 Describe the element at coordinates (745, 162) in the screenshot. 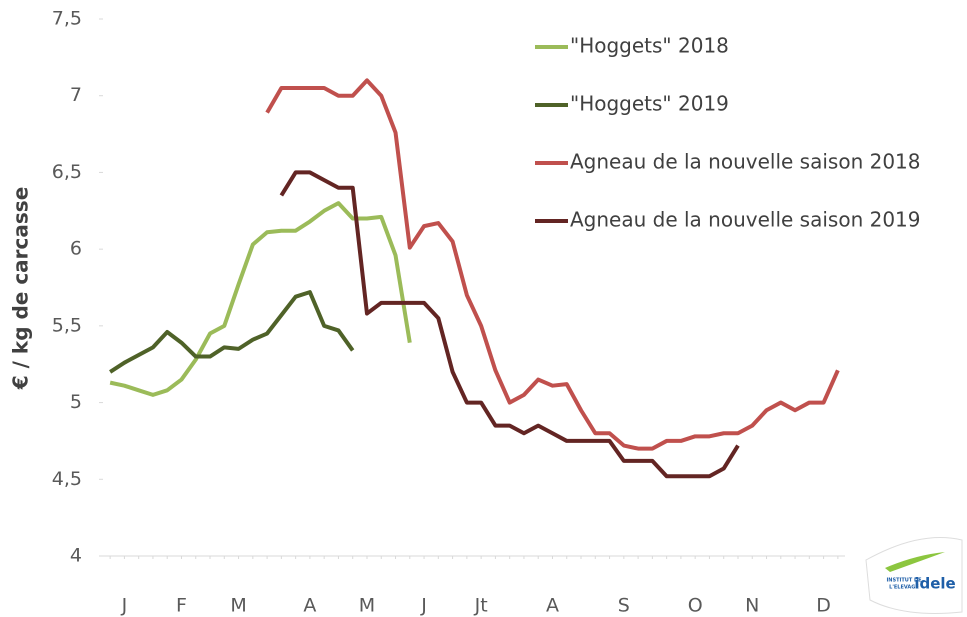

I see `legend-label: Agneau de la nouvelle saison 2018` at that location.